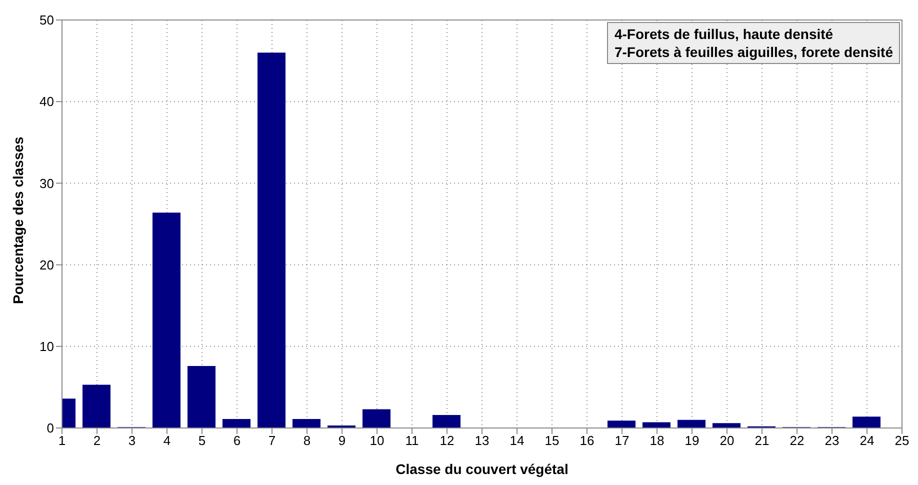 This screenshot has width=918, height=485. What do you see at coordinates (447, 440) in the screenshot?
I see `x-tick-label: 12` at bounding box center [447, 440].